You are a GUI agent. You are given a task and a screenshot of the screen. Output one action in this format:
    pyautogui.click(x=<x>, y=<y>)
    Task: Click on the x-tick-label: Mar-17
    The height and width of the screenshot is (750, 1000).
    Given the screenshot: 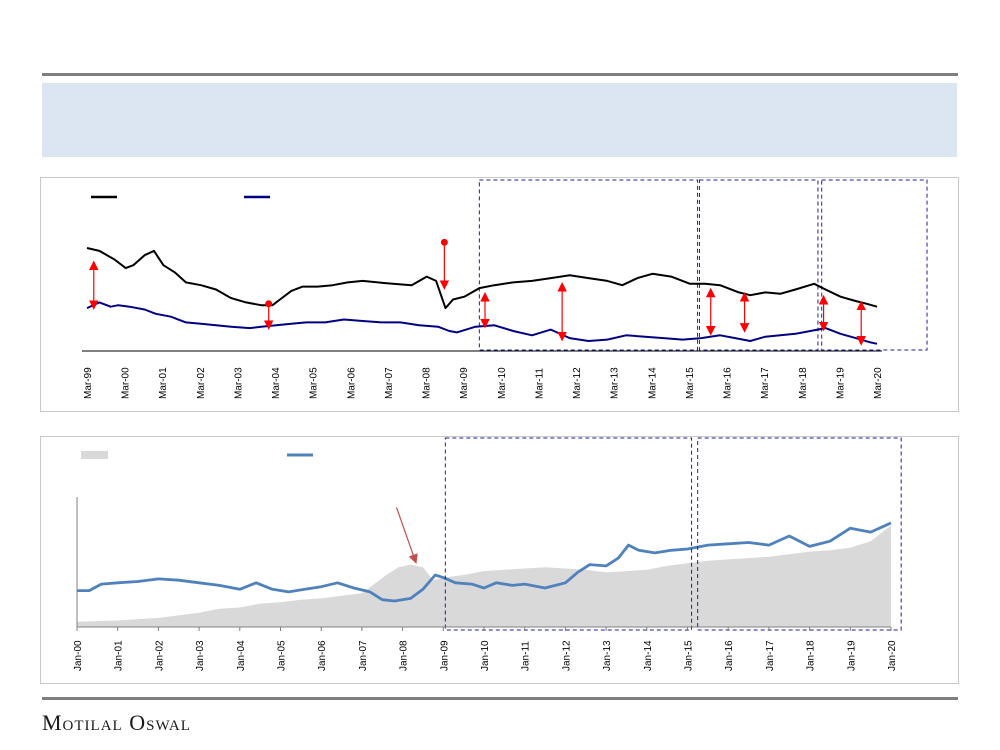 What is the action you would take?
    pyautogui.click(x=765, y=383)
    